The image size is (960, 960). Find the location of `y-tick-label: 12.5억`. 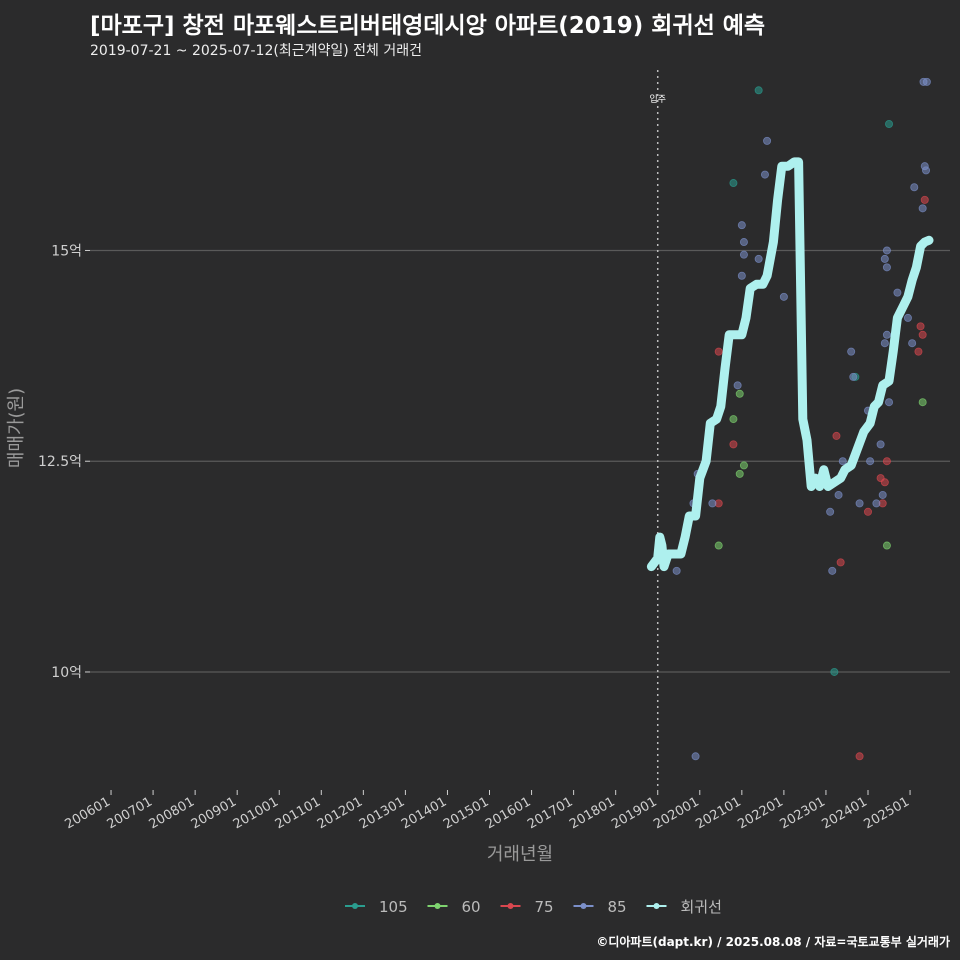

y-tick-label: 12.5억 is located at coordinates (60, 462).